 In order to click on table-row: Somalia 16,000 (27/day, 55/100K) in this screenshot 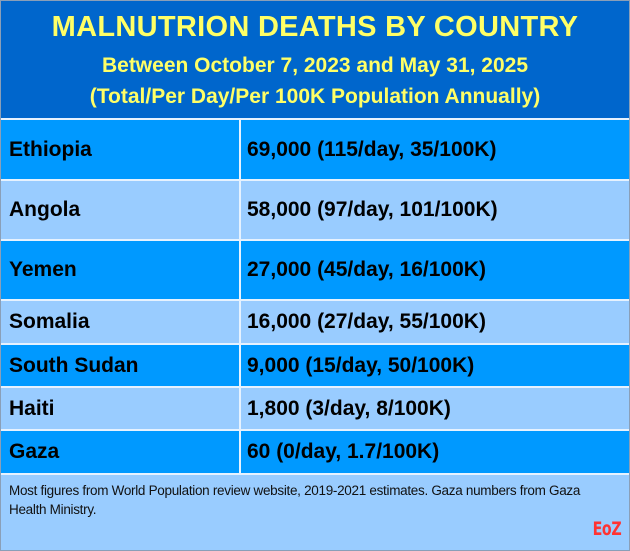, I will do `click(315, 321)`.